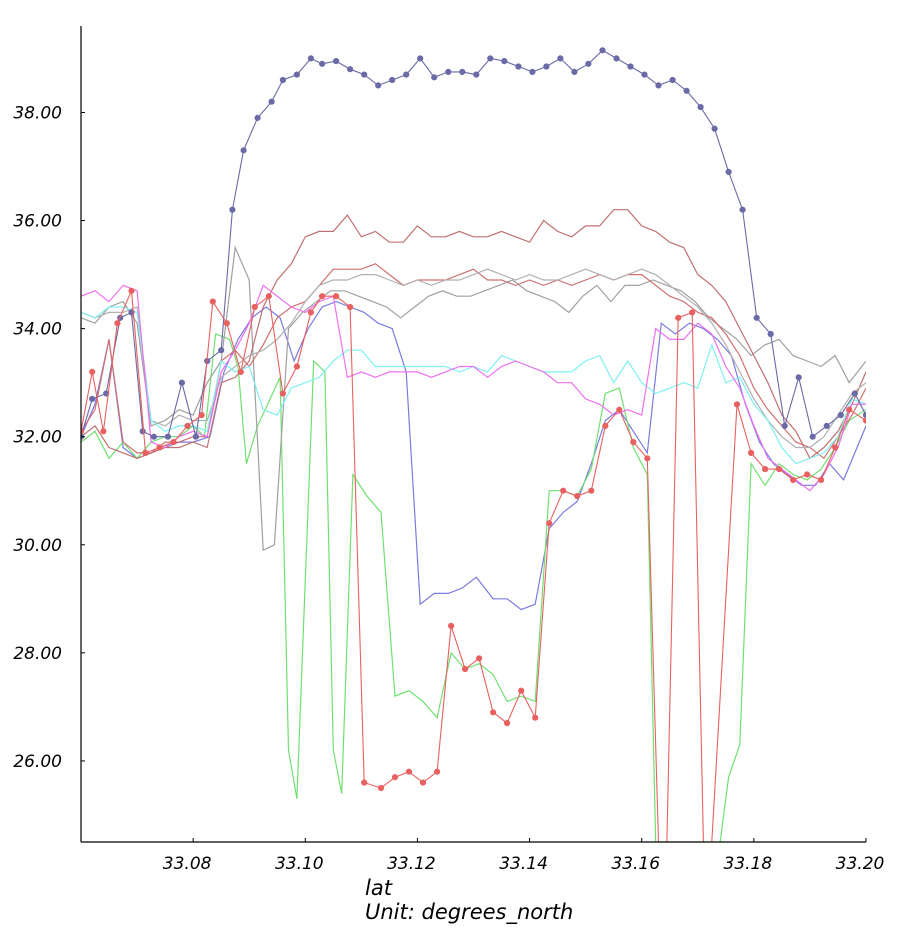 This screenshot has width=907, height=944. What do you see at coordinates (635, 864) in the screenshot?
I see `x-tick-label: 33.16` at bounding box center [635, 864].